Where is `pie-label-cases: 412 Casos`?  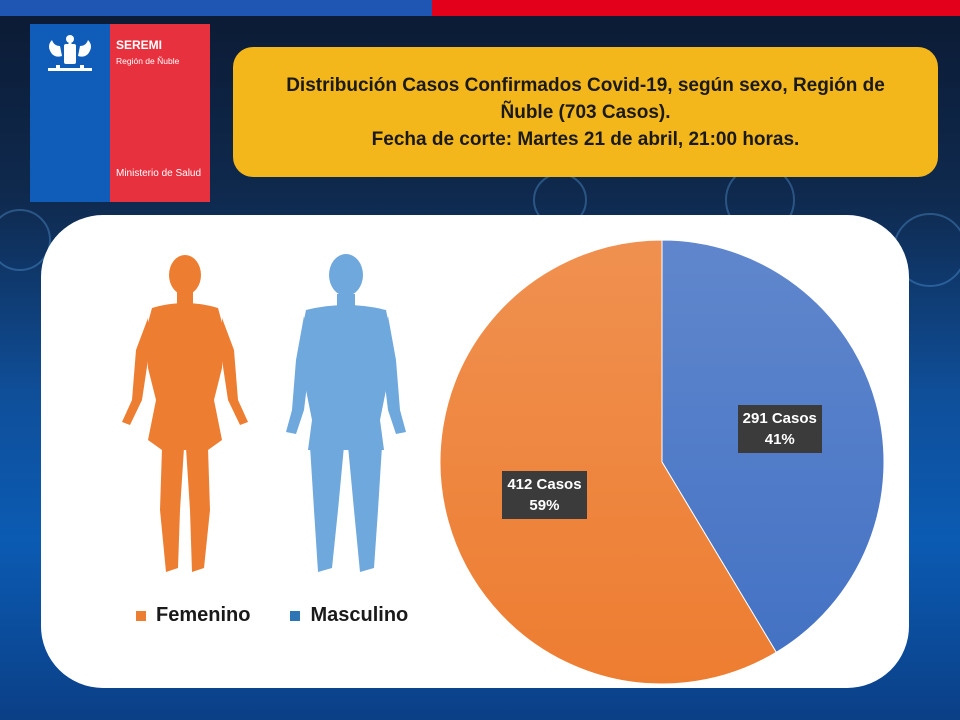 pie-label-cases: 412 Casos is located at coordinates (544, 484).